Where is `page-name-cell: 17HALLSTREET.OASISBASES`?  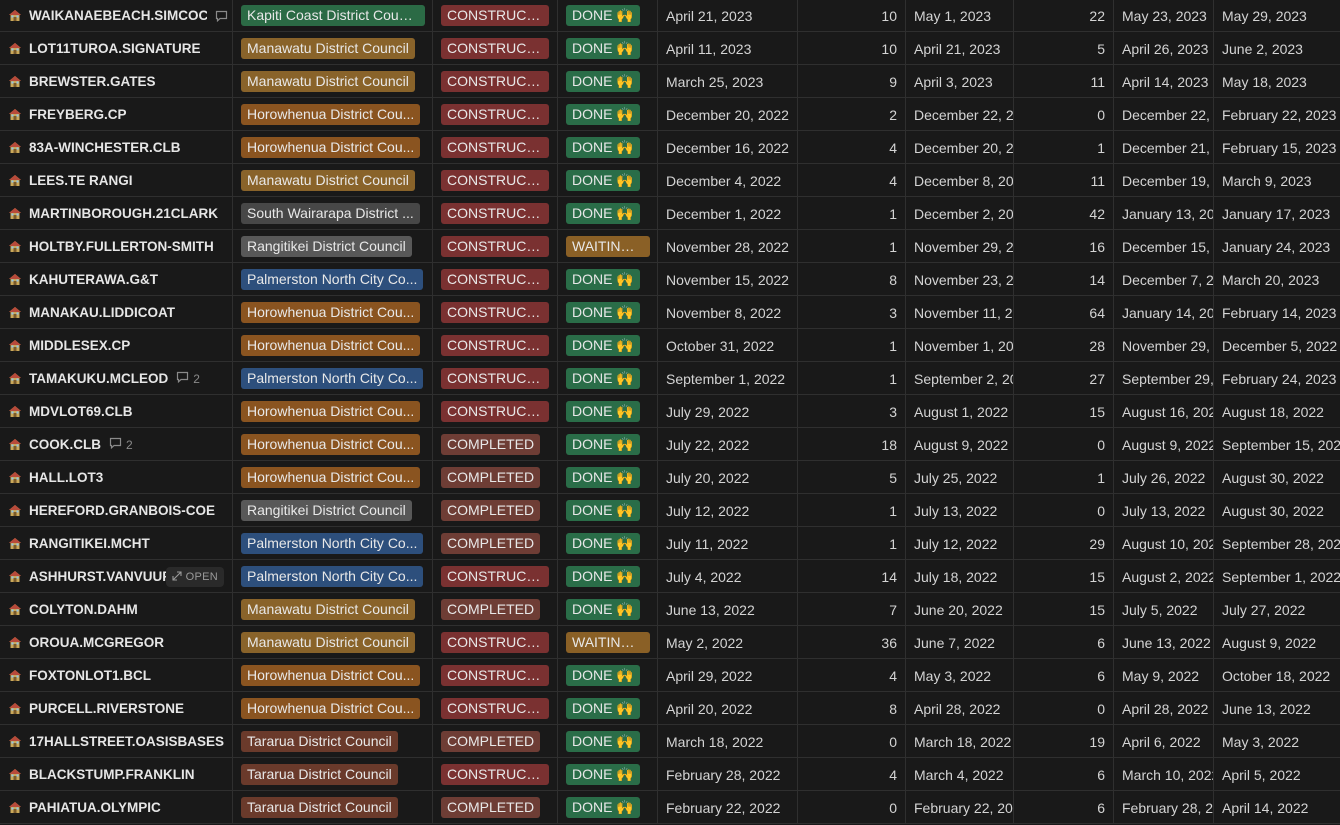
page-name-cell: 17HALLSTREET.OASISBASES is located at coordinates (116, 741).